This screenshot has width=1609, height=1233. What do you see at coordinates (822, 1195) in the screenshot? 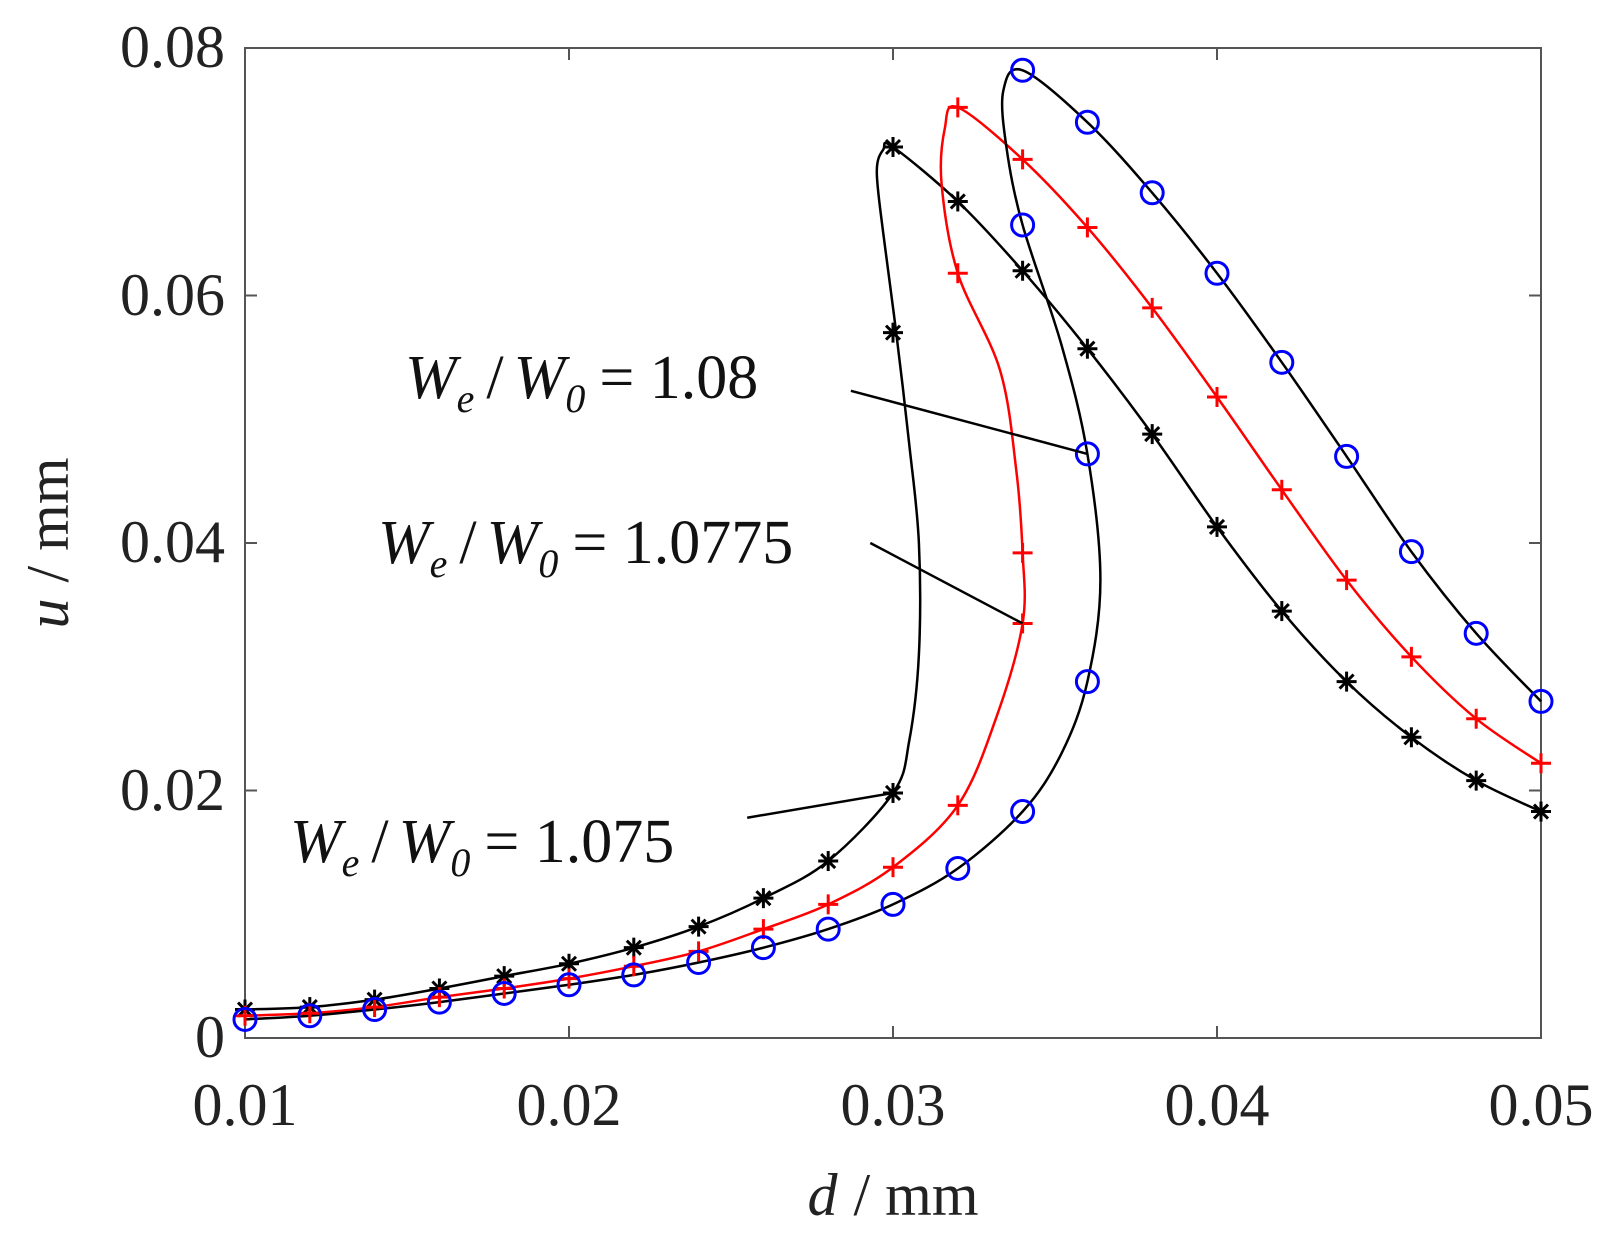
I see `x-axis-variable: d` at bounding box center [822, 1195].